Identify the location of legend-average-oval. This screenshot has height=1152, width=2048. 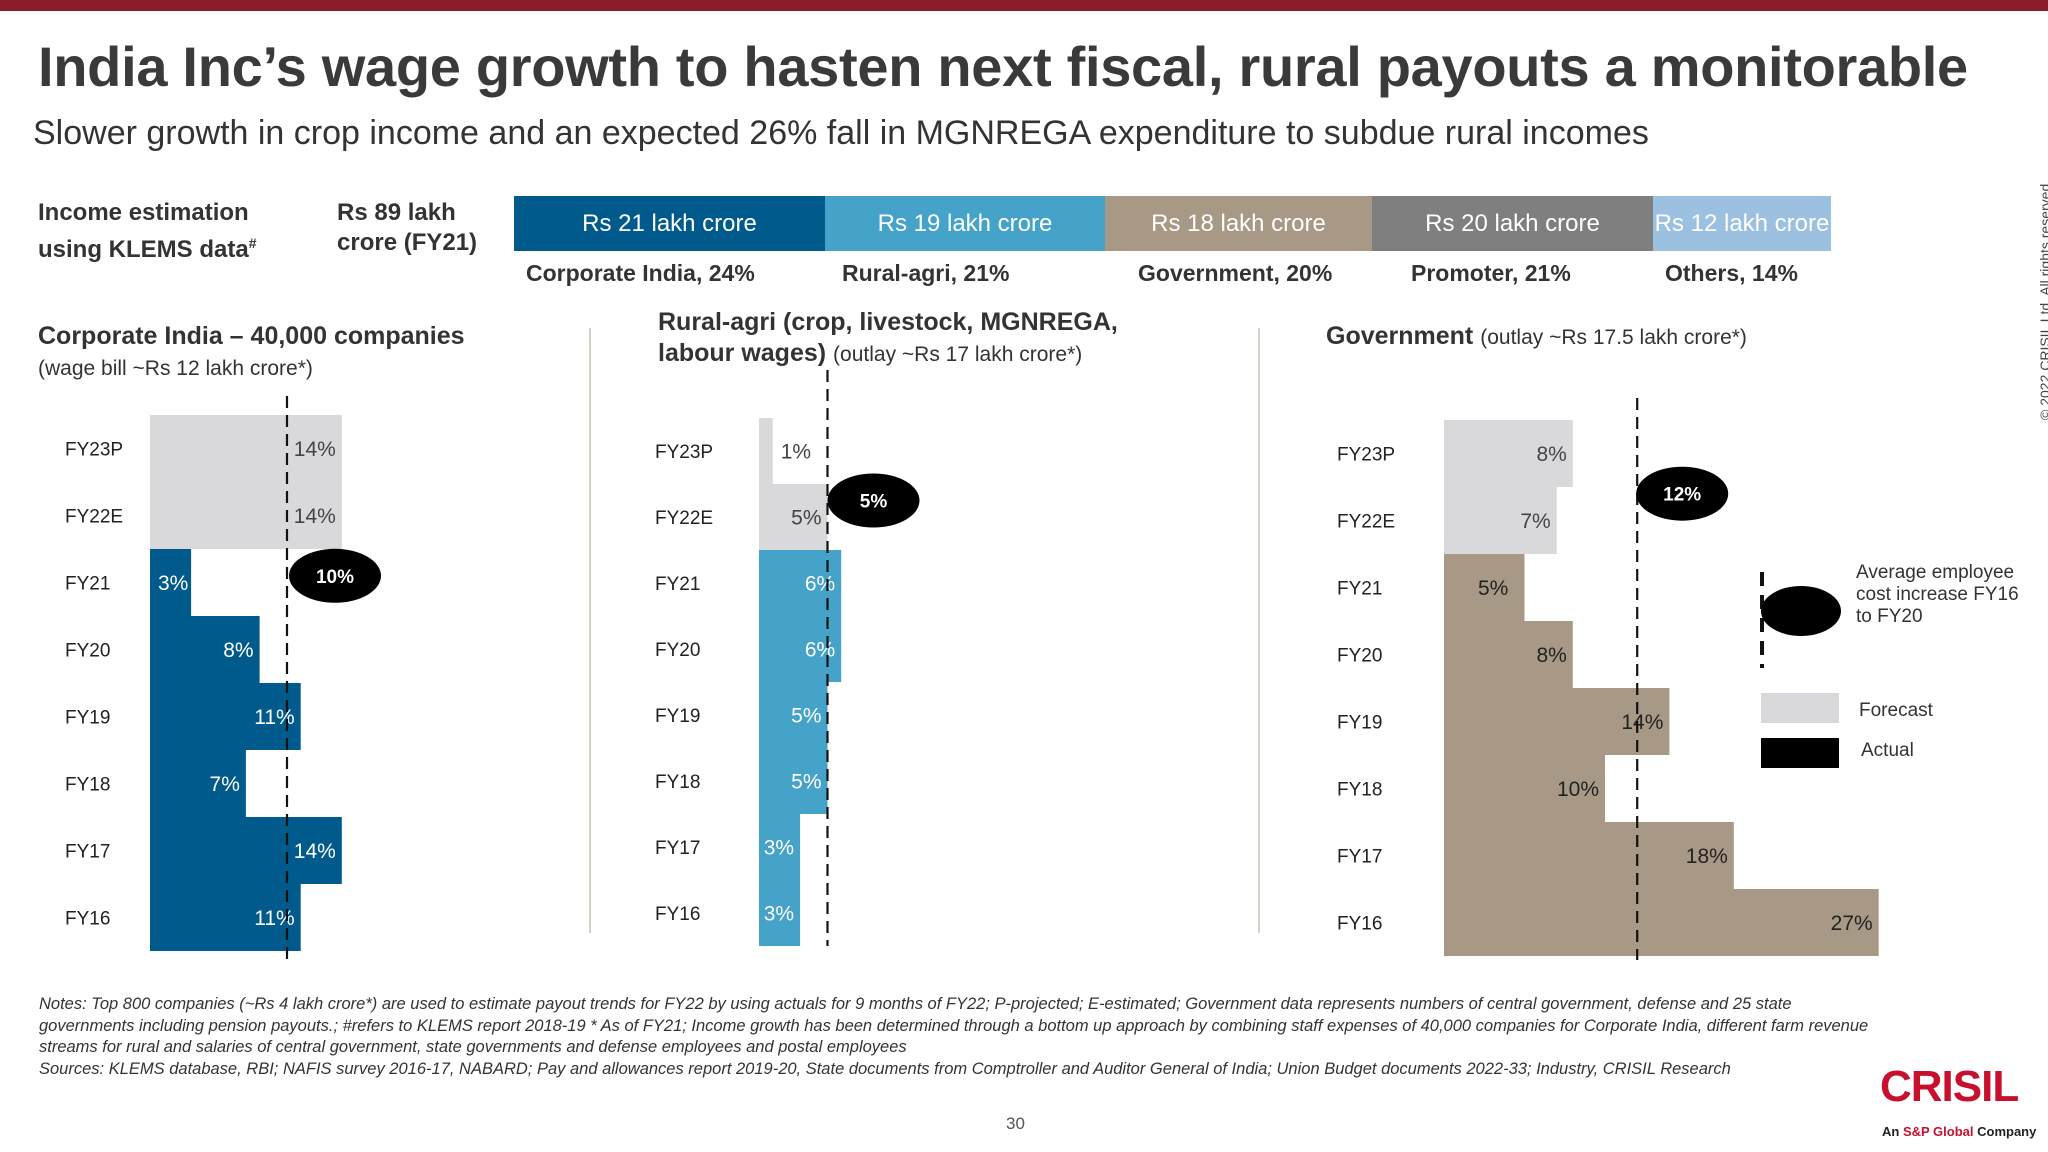
(1801, 611).